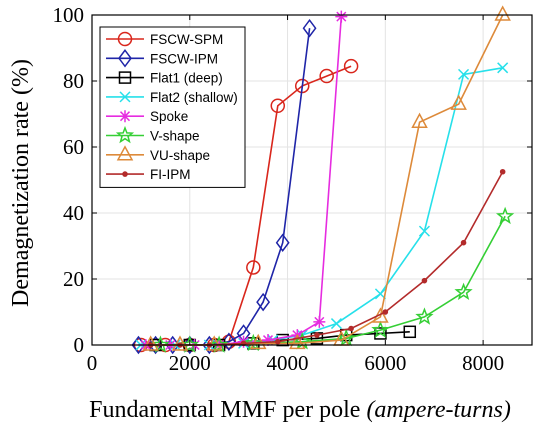 The image size is (550, 432). I want to click on x-tick-label: 6000, so click(385, 363).